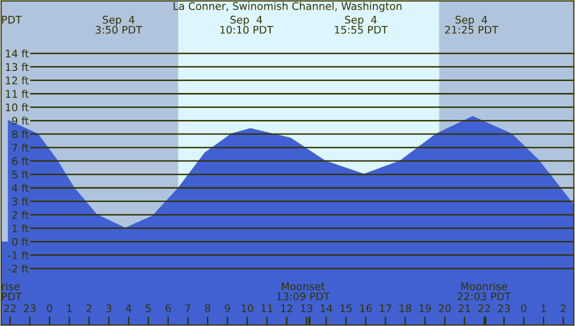  Describe the element at coordinates (20, 228) in the screenshot. I see `y-tick-label: 1 ft` at that location.